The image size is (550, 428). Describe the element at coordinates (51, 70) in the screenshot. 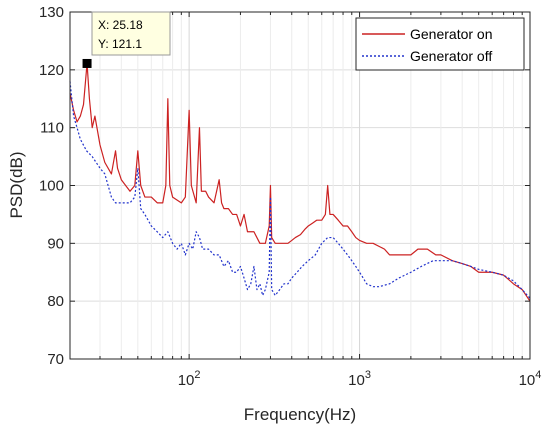

I see `y-tick-label: 120` at that location.